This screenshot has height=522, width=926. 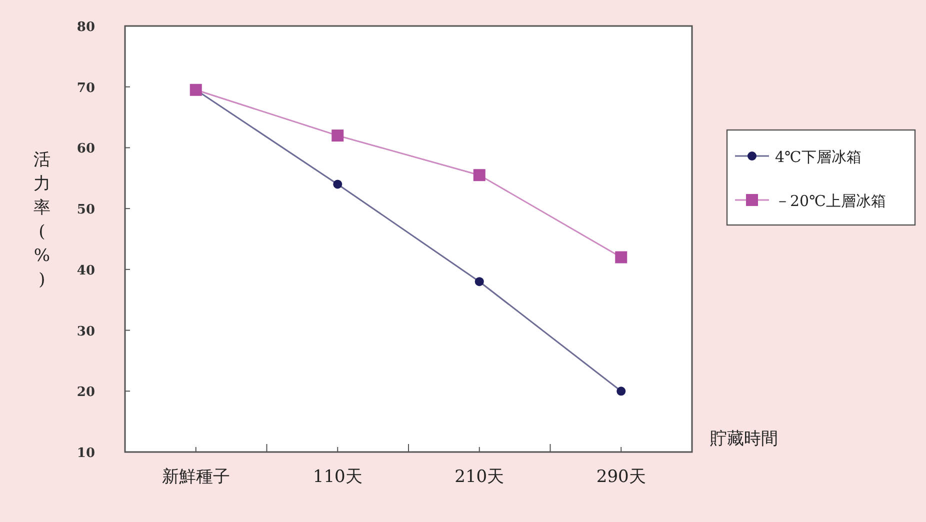 I want to click on x-tick-label: 210天, so click(x=479, y=477).